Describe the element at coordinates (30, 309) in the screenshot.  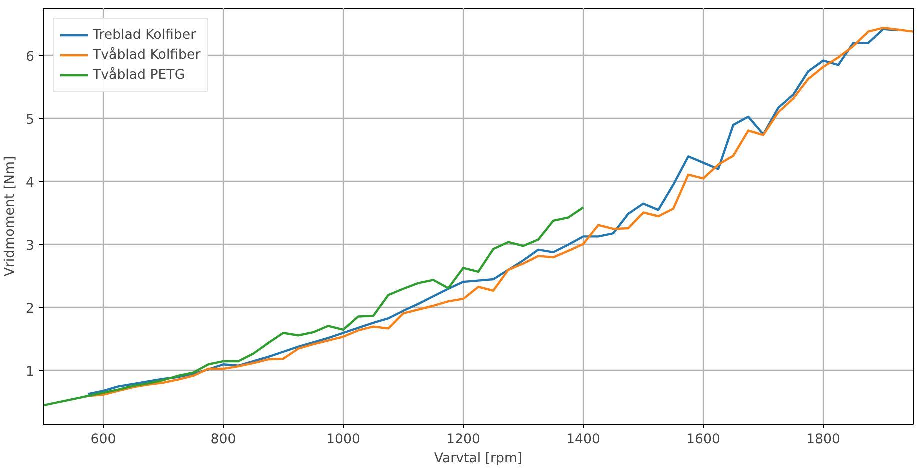
I see `y-tick-label: 2` at that location.